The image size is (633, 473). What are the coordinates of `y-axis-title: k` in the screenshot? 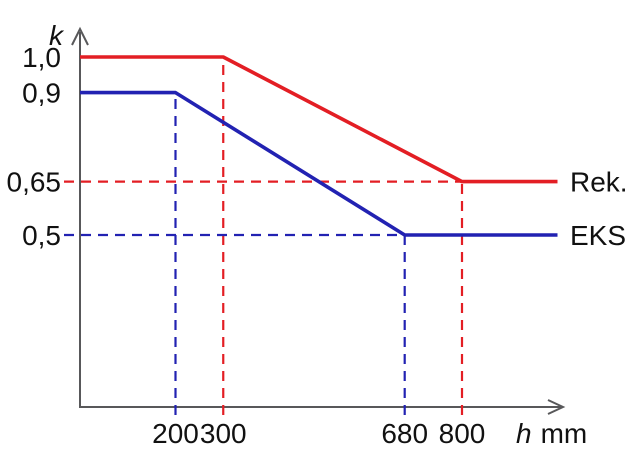 It's located at (57, 35).